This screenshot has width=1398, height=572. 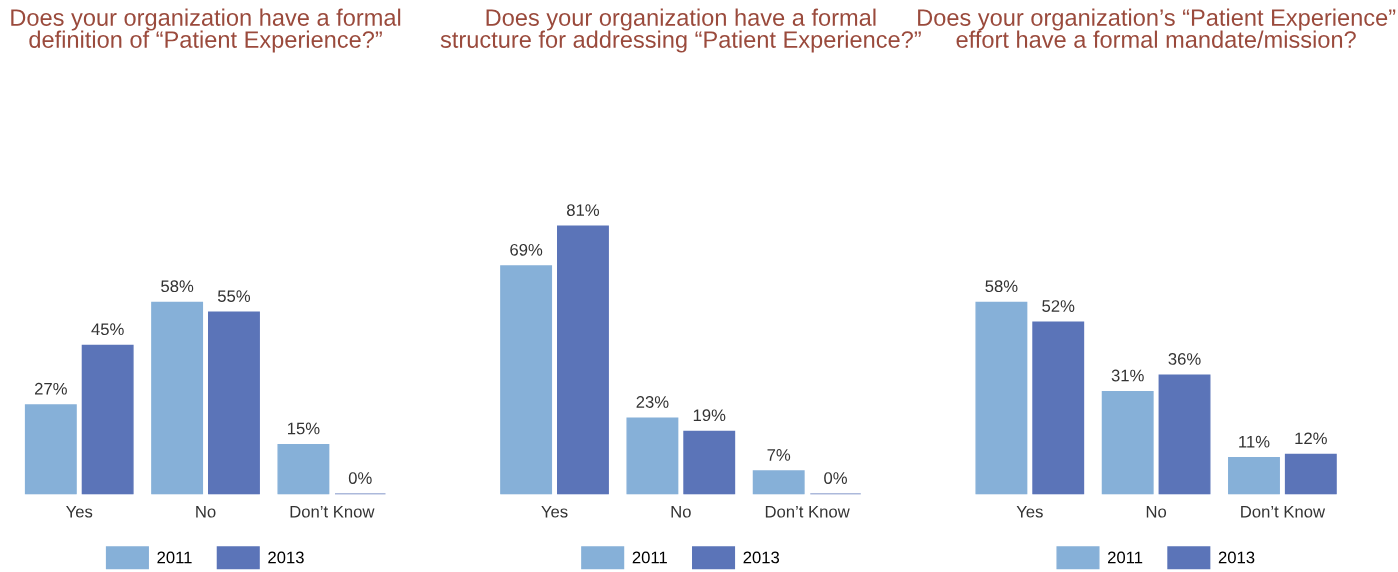 I want to click on data-label: 12%, so click(x=1311, y=438).